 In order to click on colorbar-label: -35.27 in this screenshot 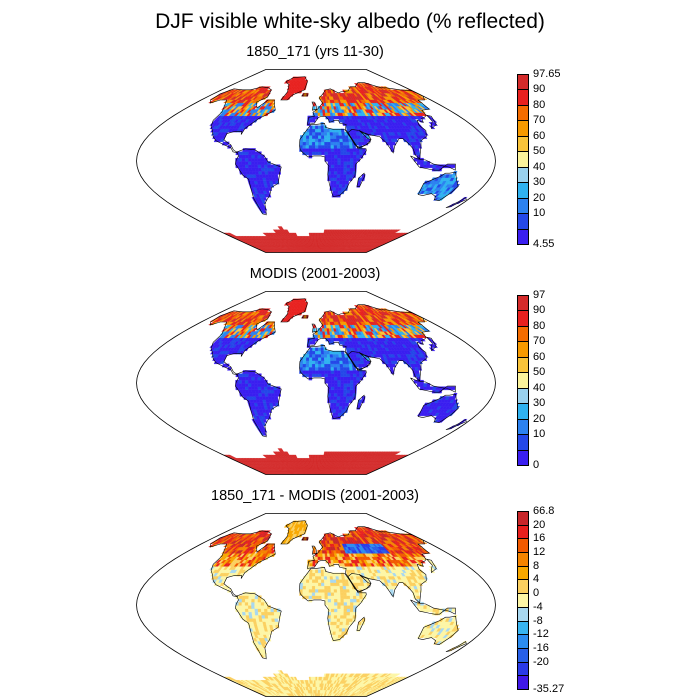, I will do `click(549, 689)`.